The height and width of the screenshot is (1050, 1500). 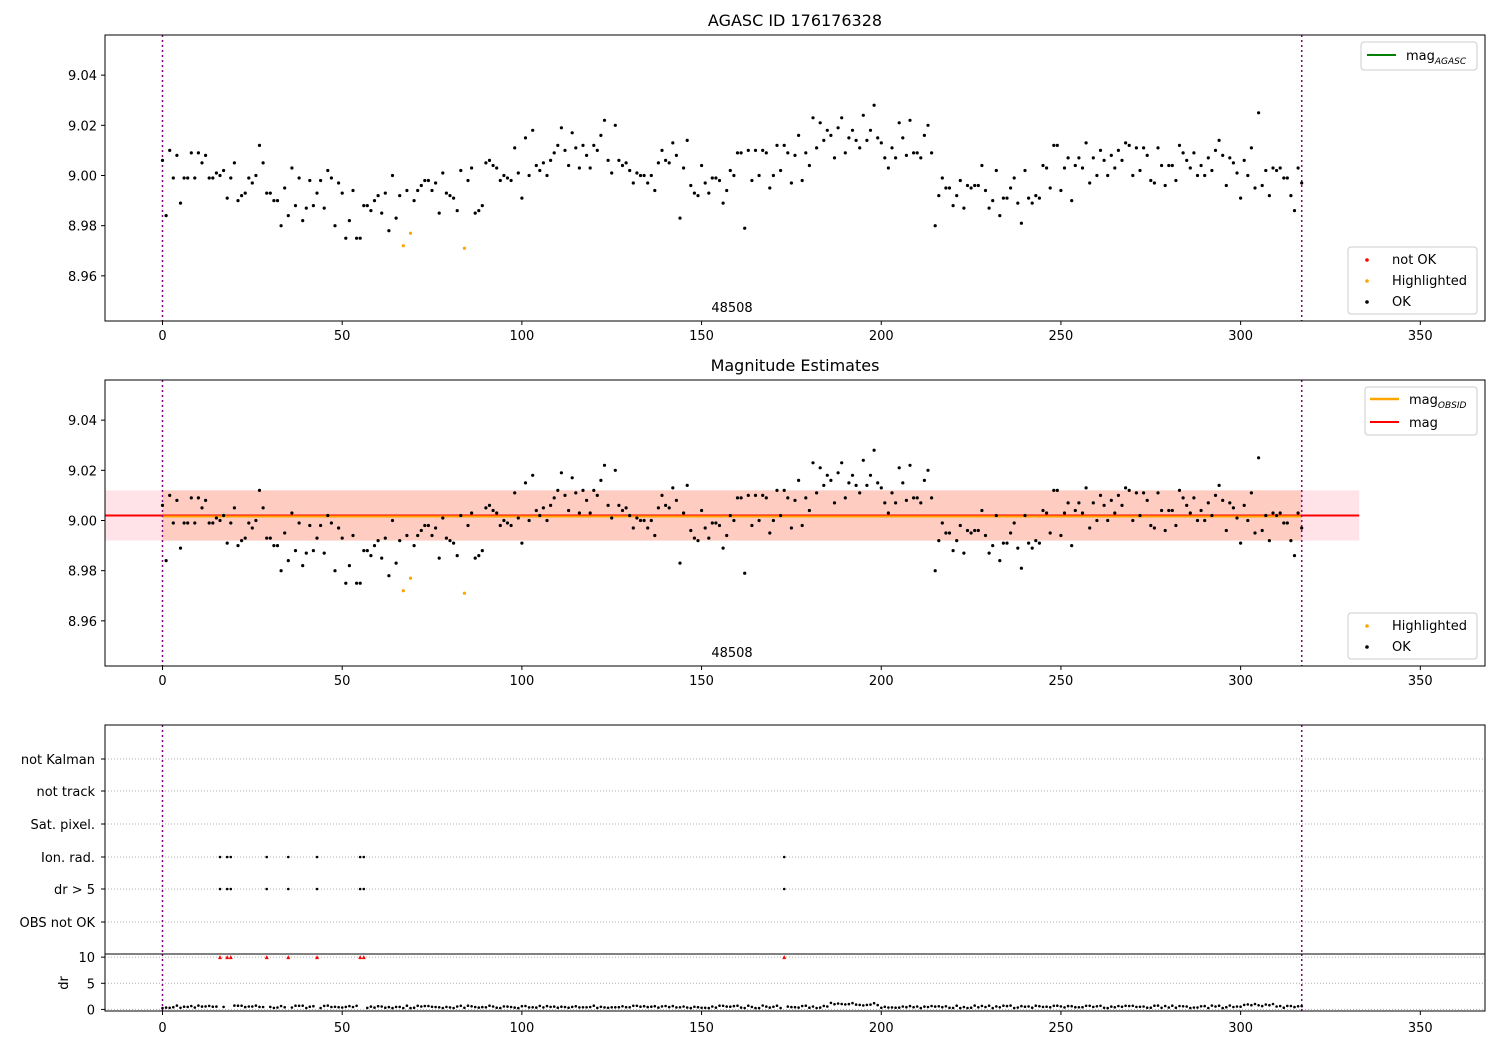 What do you see at coordinates (795, 677) in the screenshot?
I see `middle-x-axis: 0 50 100 150 200 250 300 350` at bounding box center [795, 677].